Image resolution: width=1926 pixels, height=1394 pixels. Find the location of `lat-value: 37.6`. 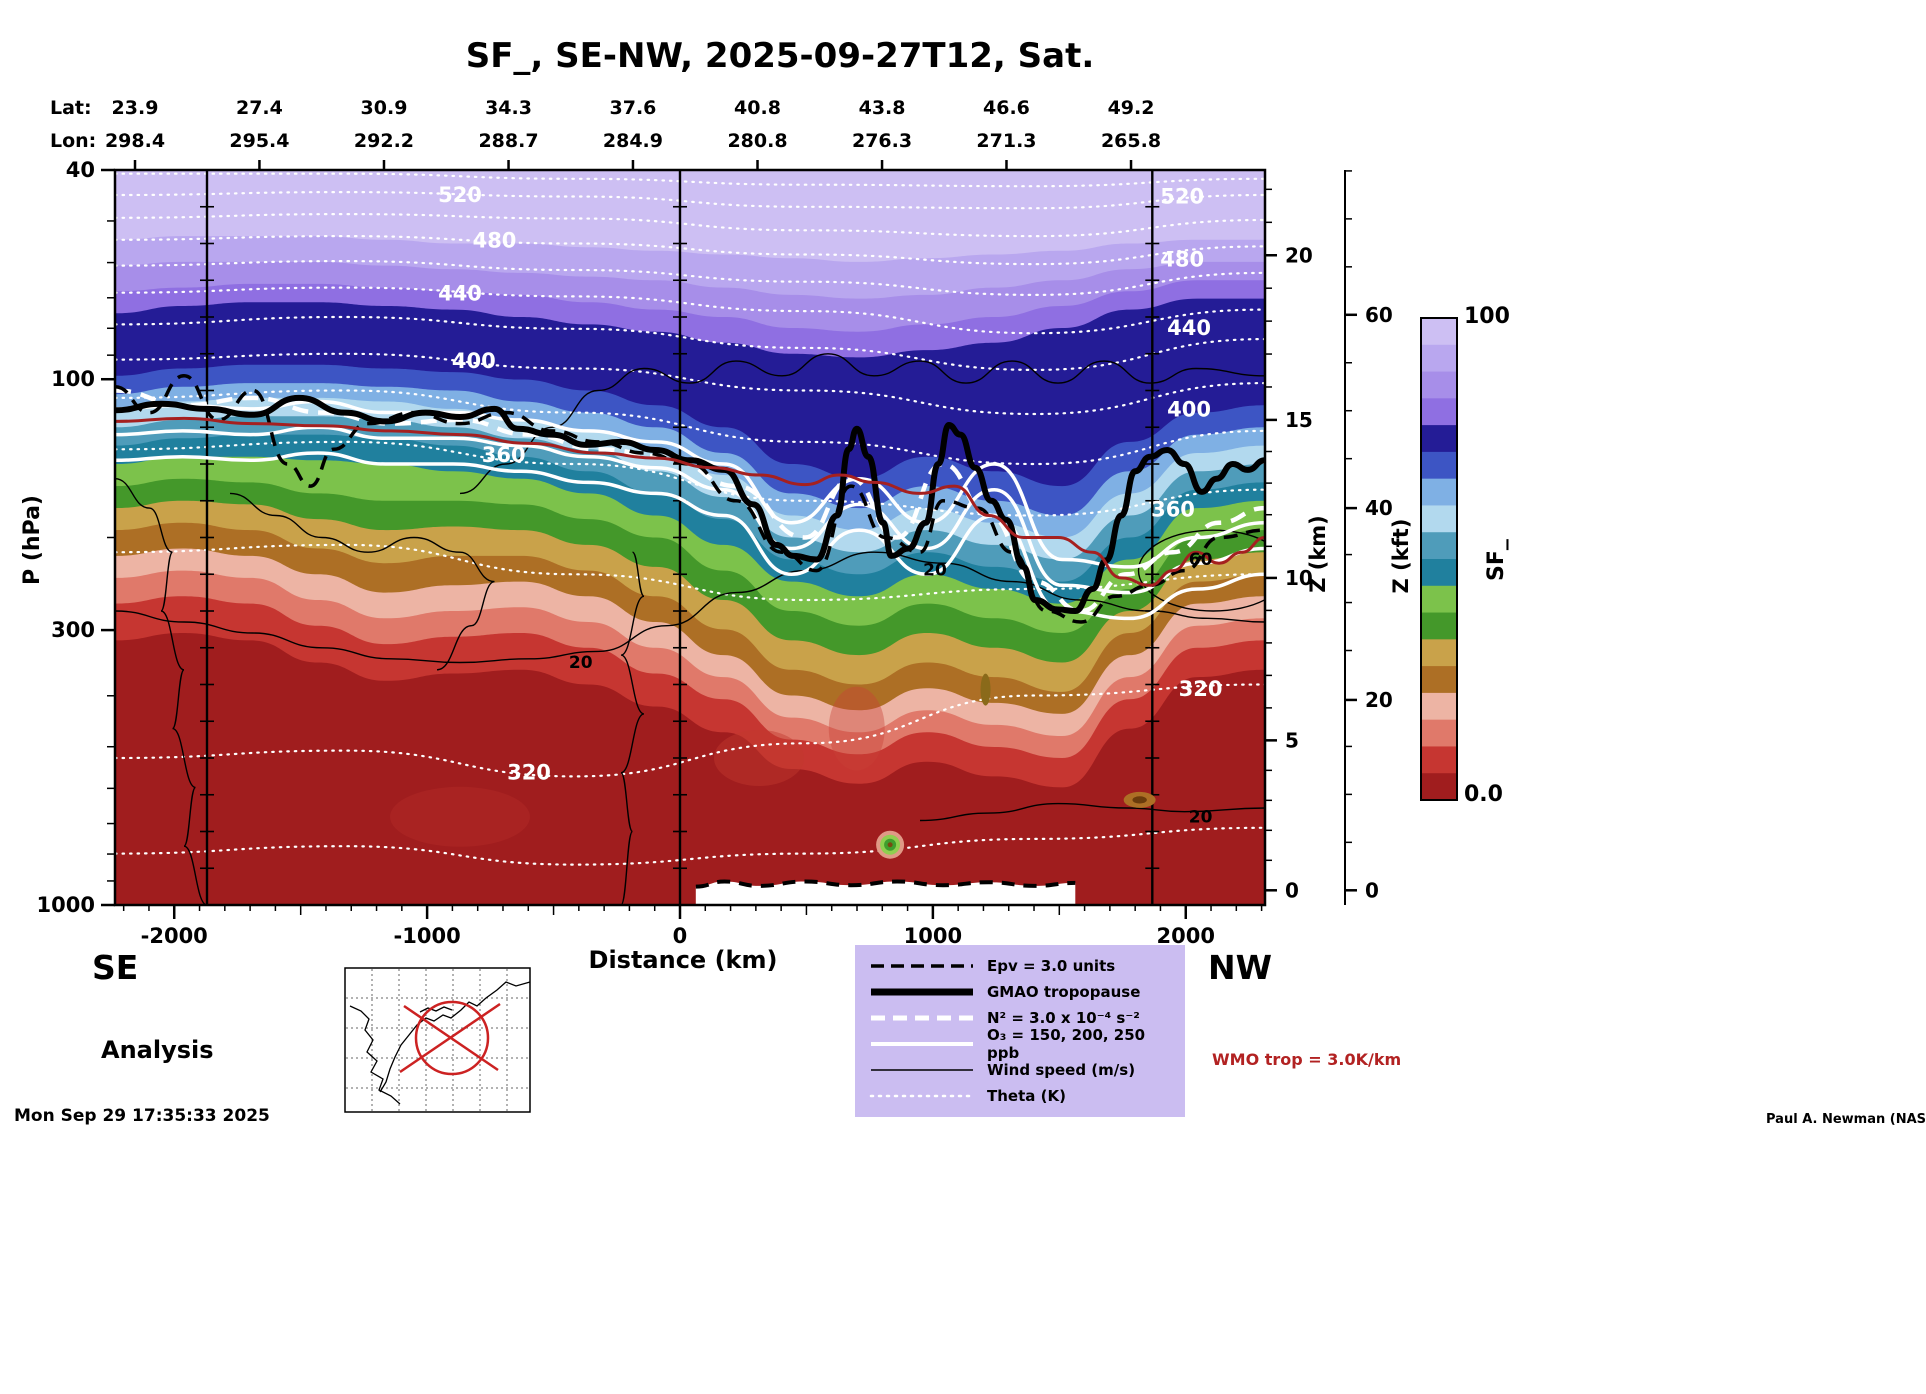

lat-value: 37.6 is located at coordinates (633, 108).